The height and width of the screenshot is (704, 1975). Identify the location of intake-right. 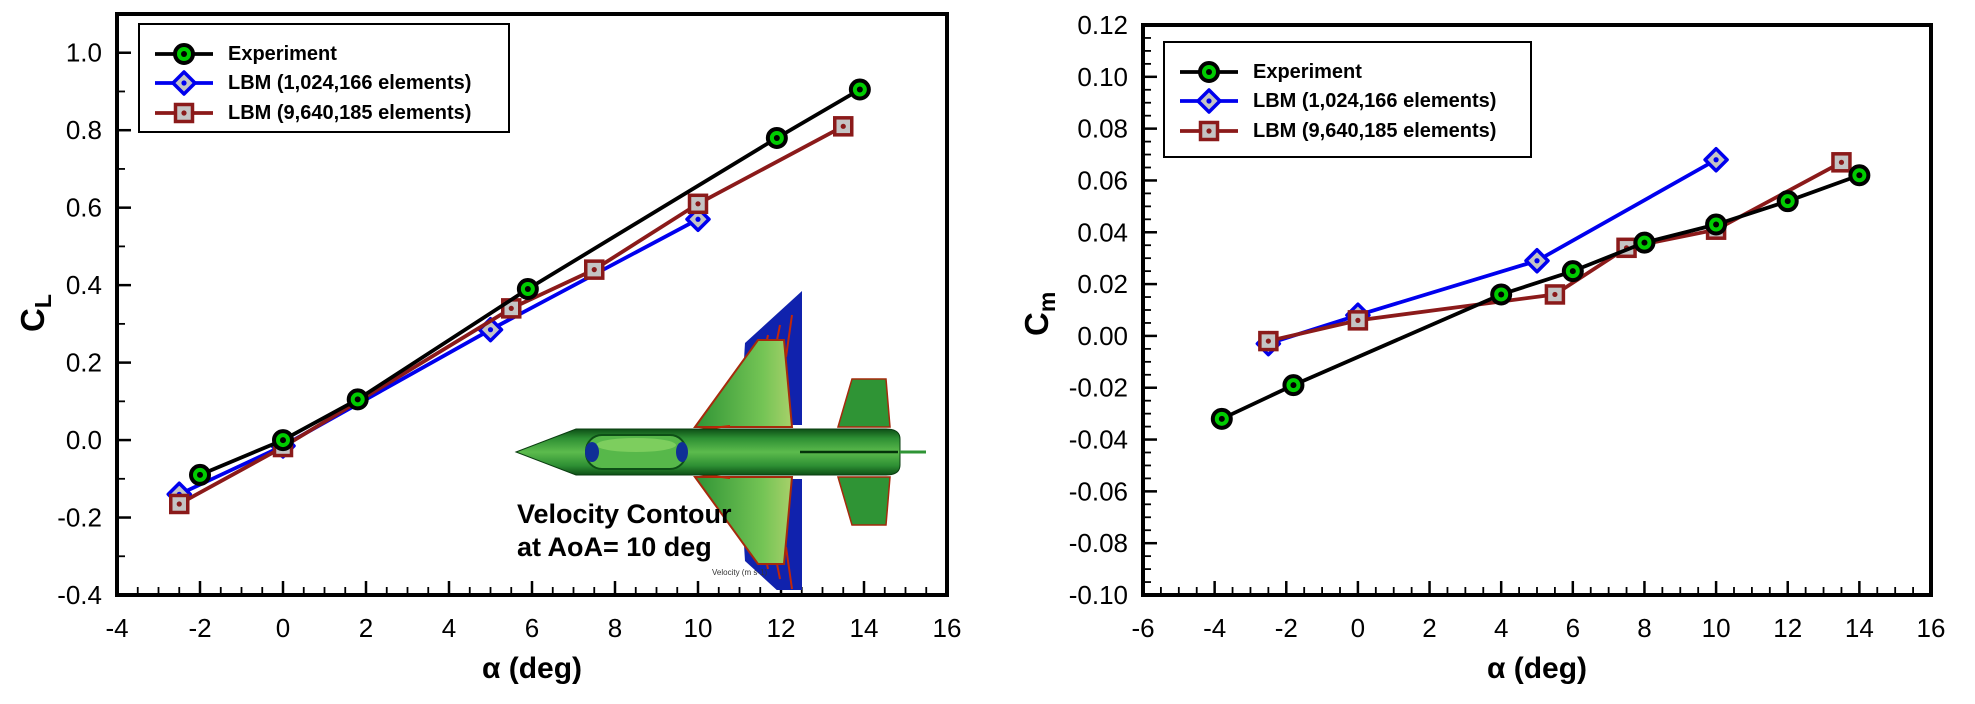
(682, 452).